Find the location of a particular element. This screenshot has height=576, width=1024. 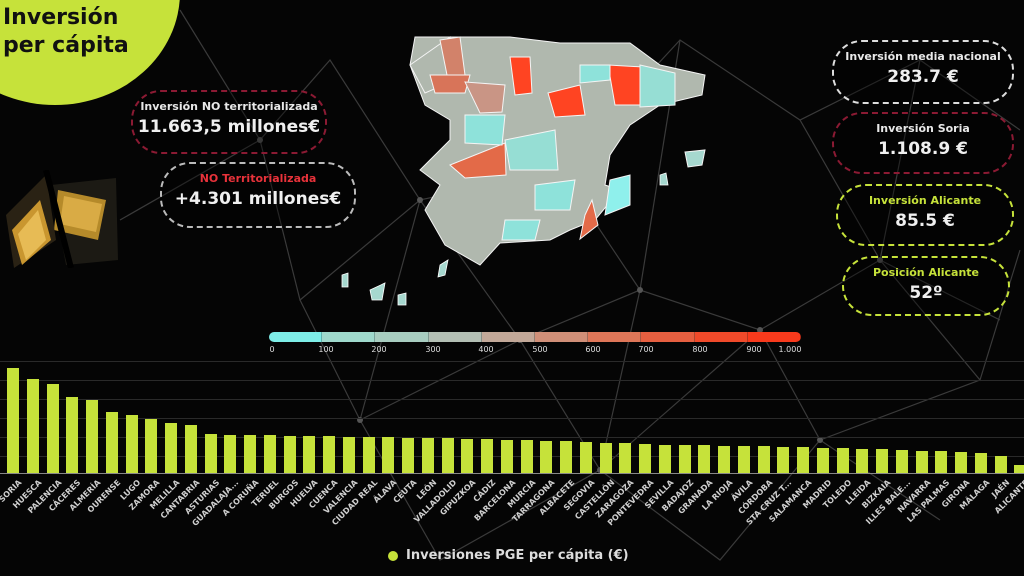

scale-tick: 700 is located at coordinates (646, 349).